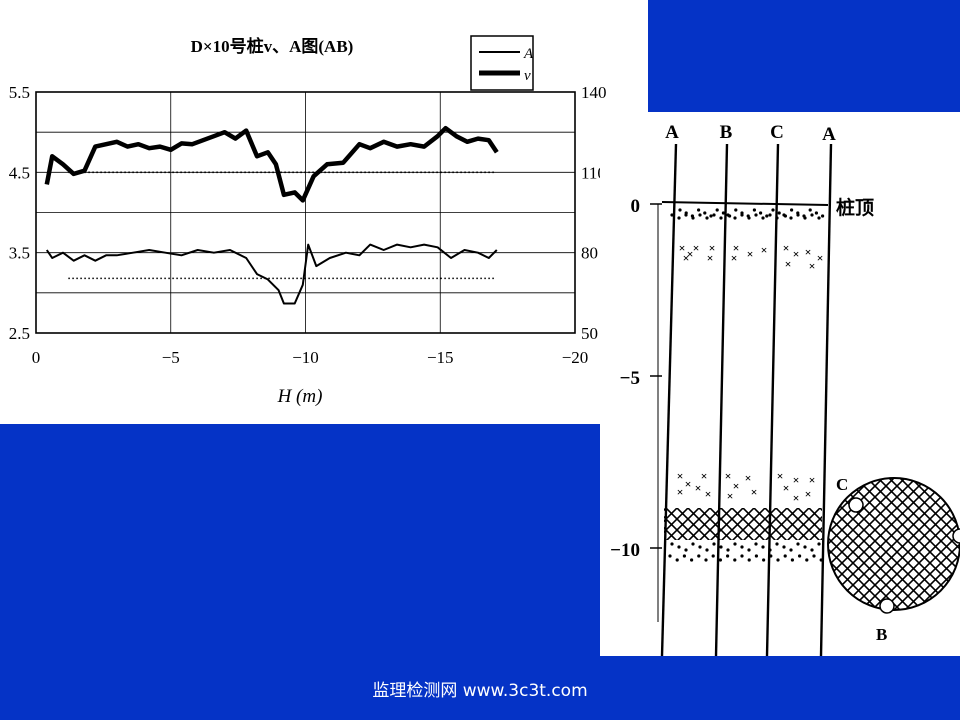 This screenshot has height=720, width=960. What do you see at coordinates (956, 536) in the screenshot?
I see `tube-right-marker` at bounding box center [956, 536].